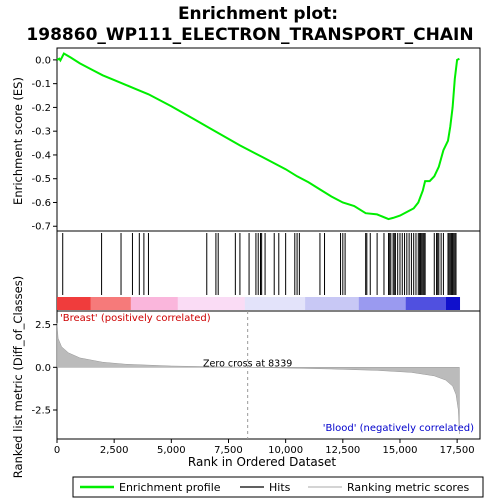 Image resolution: width=500 pixels, height=500 pixels. Describe the element at coordinates (408, 487) in the screenshot. I see `legend-label: Ranking metric scores` at that location.